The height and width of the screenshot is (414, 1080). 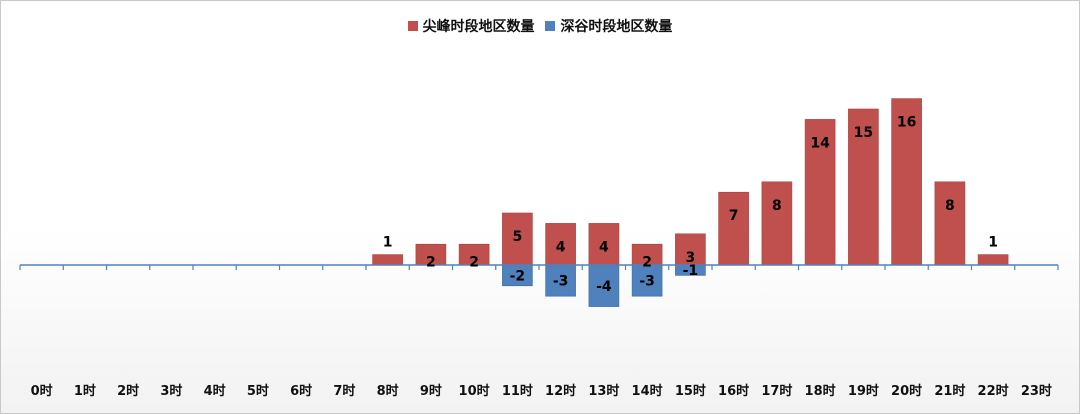 I want to click on series-valley, so click(x=604, y=285).